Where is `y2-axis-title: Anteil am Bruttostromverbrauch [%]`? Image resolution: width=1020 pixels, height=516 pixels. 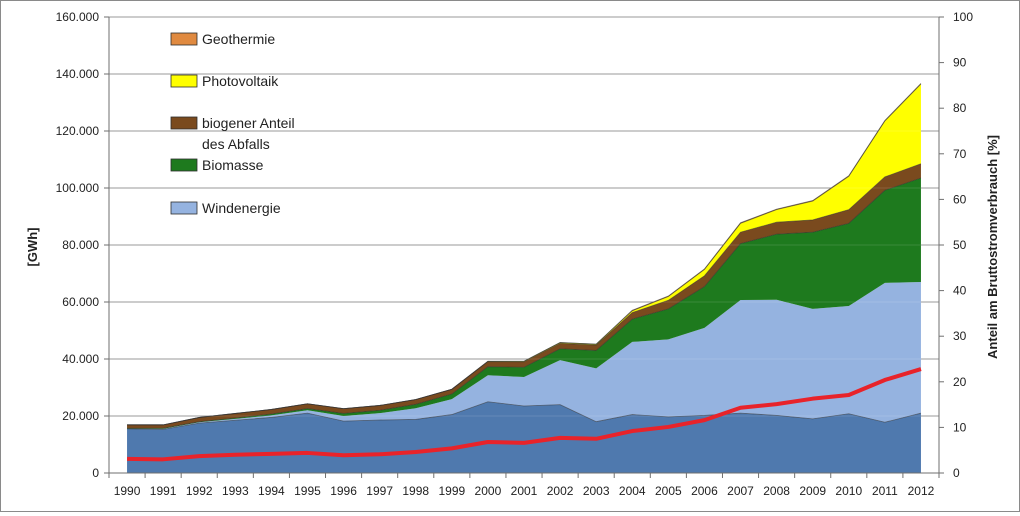 y2-axis-title: Anteil am Bruttostromverbrauch [%] is located at coordinates (992, 247).